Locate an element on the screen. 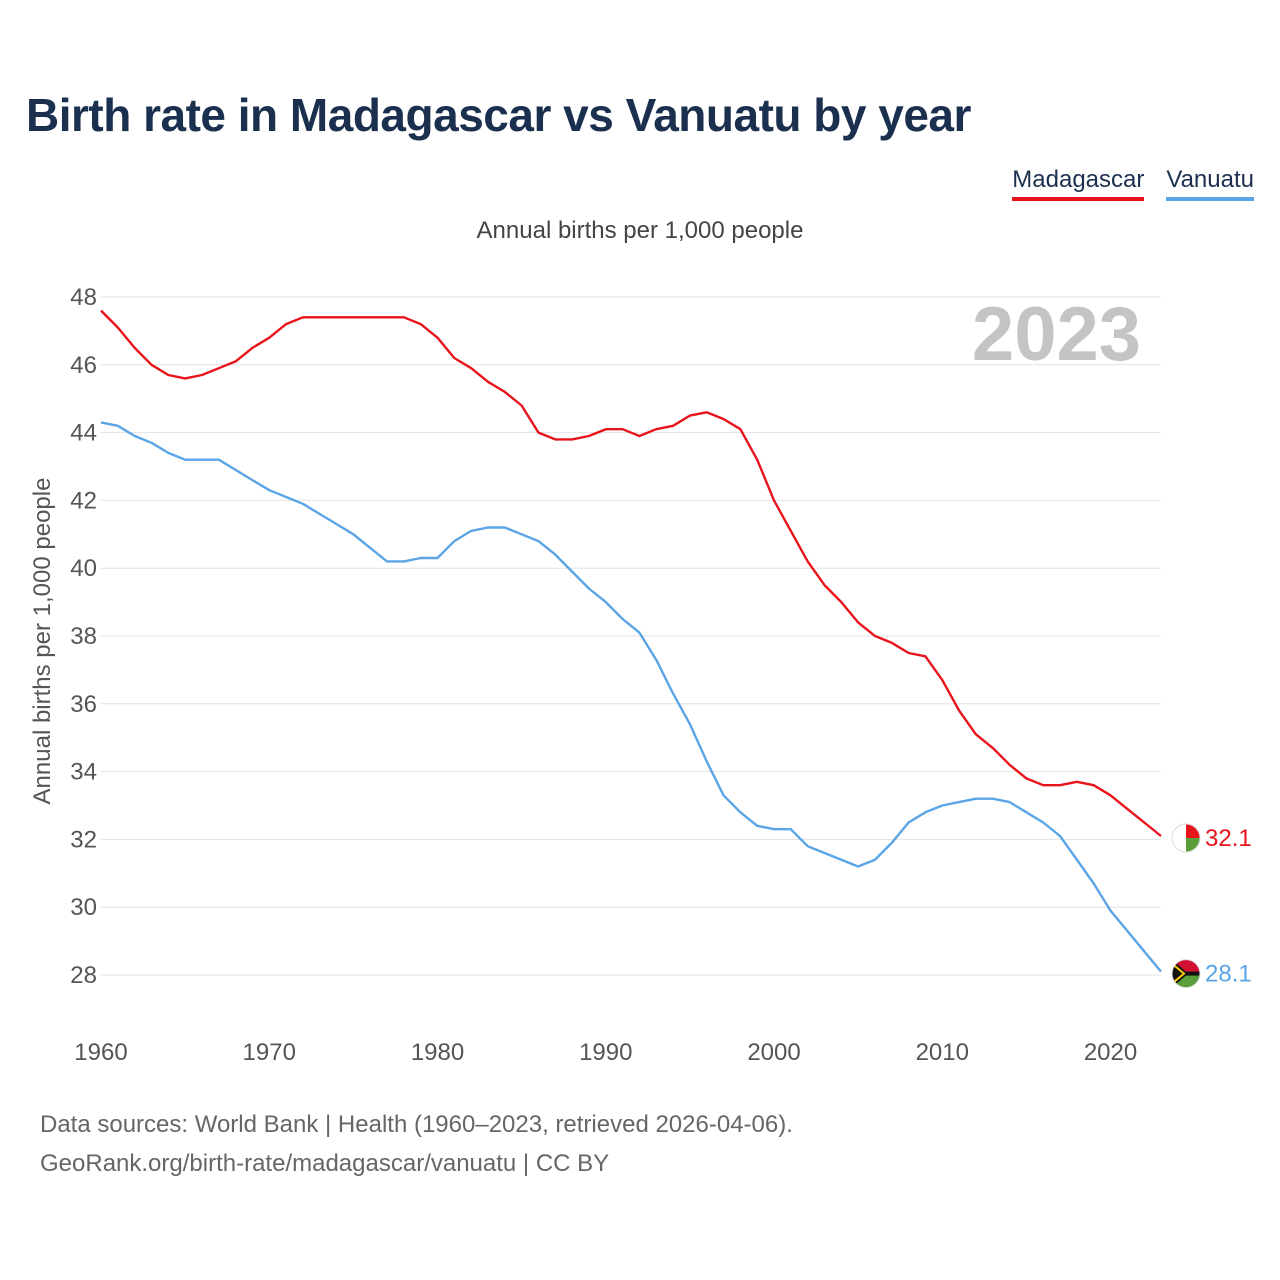 The width and height of the screenshot is (1280, 1280). x-tick-label: 1960 is located at coordinates (100, 1052).